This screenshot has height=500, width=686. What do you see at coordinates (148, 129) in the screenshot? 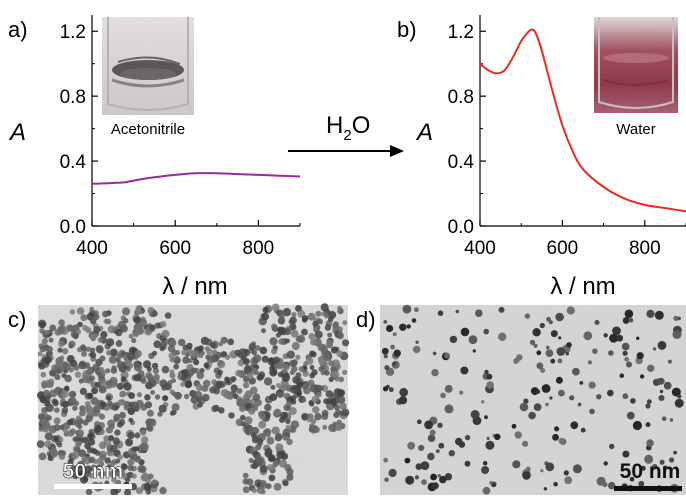
I see `inset-caption-acetonitrile: Acetonitrile` at bounding box center [148, 129].